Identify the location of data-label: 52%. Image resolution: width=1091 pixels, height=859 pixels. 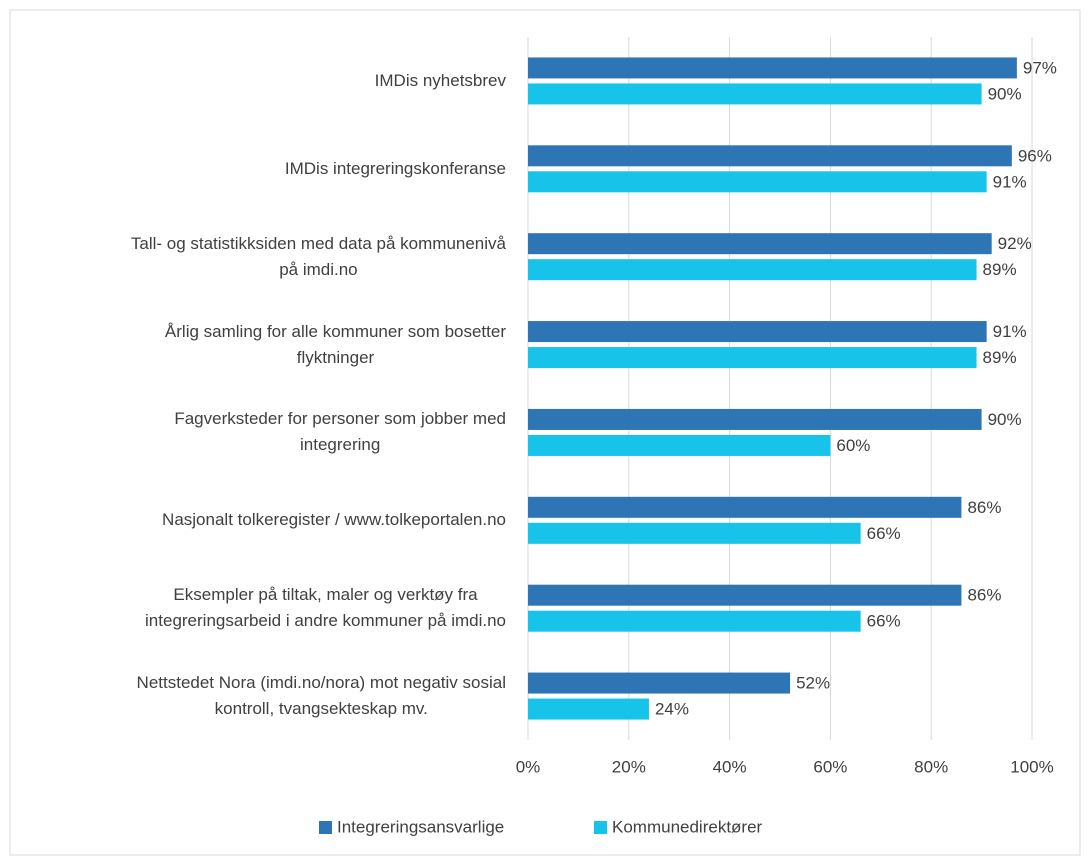
(813, 683).